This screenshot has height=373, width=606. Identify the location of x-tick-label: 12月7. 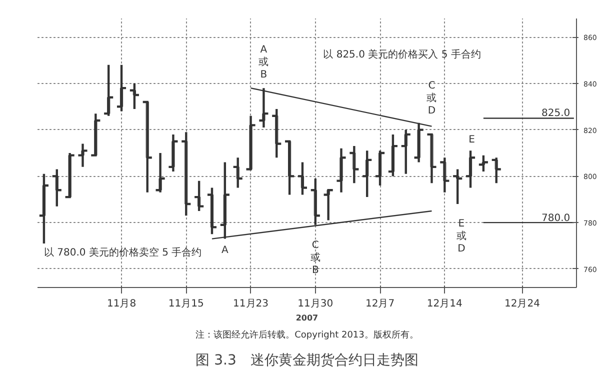
(380, 304).